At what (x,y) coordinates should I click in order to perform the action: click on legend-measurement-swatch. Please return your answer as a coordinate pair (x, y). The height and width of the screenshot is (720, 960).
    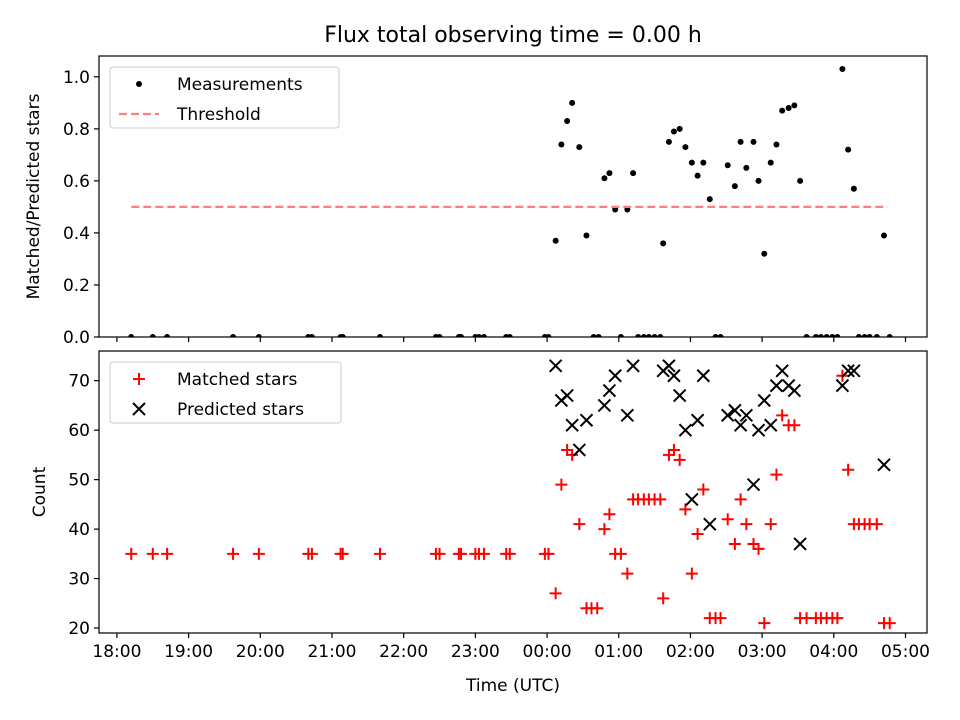
    Looking at the image, I should click on (139, 84).